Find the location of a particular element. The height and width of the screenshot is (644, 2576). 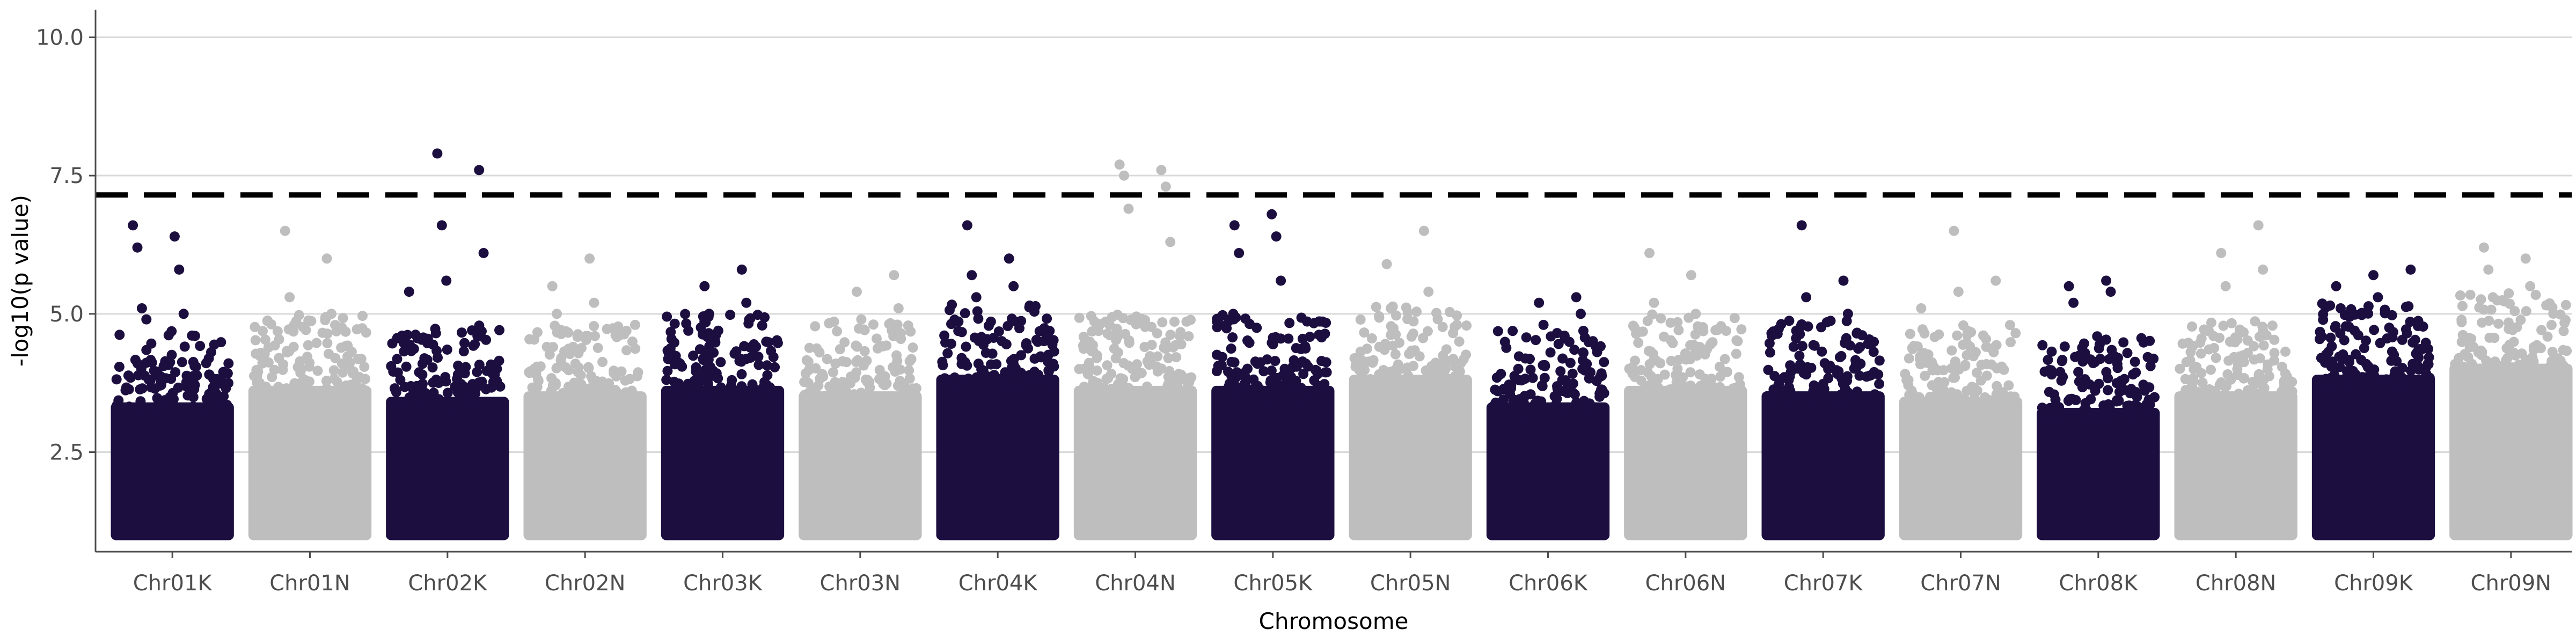

dense-points-chr07n is located at coordinates (1961, 468).